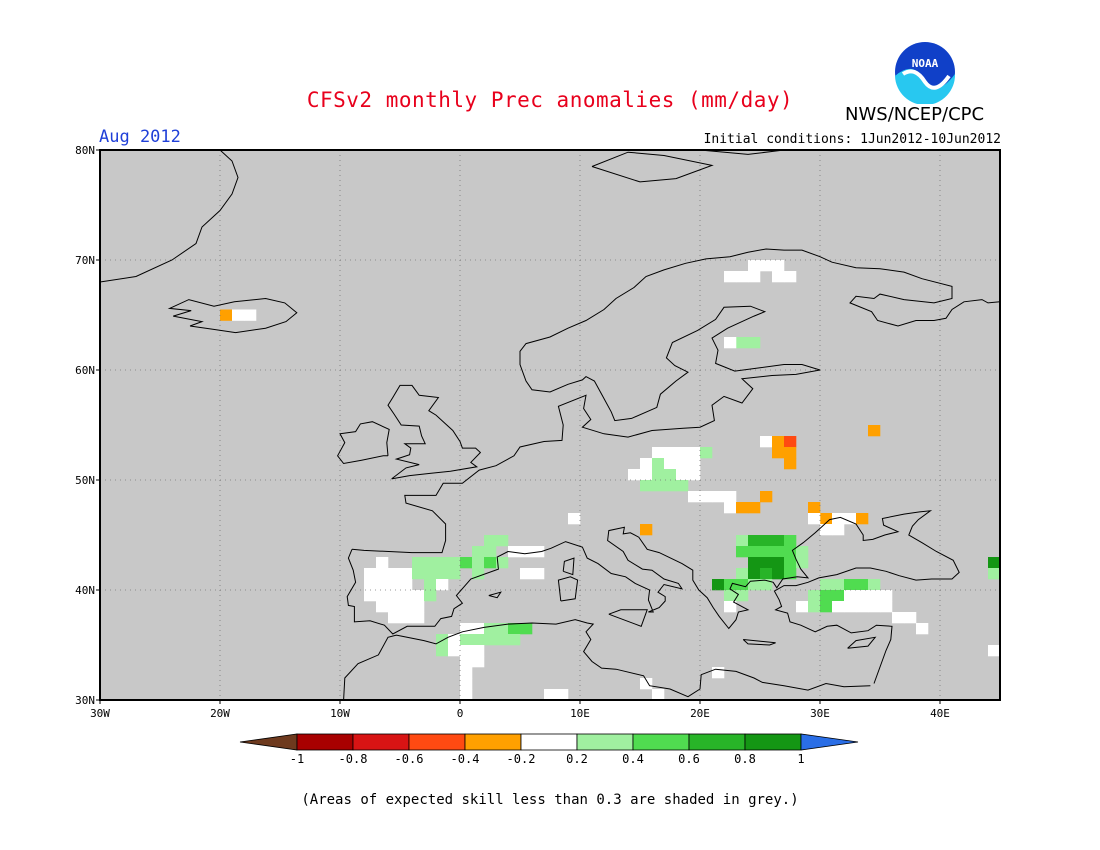 This screenshot has height=850, width=1100. Describe the element at coordinates (465, 759) in the screenshot. I see `colorbar-label: -0.4` at that location.